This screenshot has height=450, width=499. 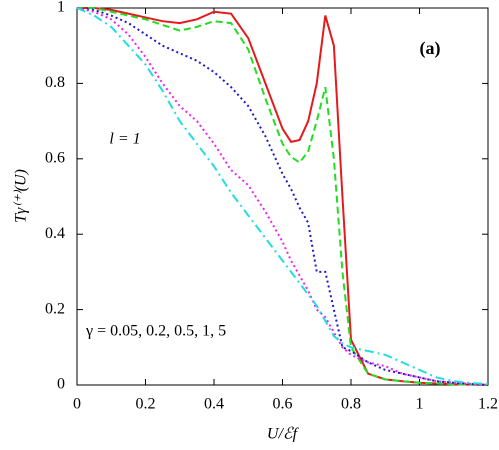 What do you see at coordinates (283, 434) in the screenshot?
I see `x-axis-label: U/ℰf` at bounding box center [283, 434].